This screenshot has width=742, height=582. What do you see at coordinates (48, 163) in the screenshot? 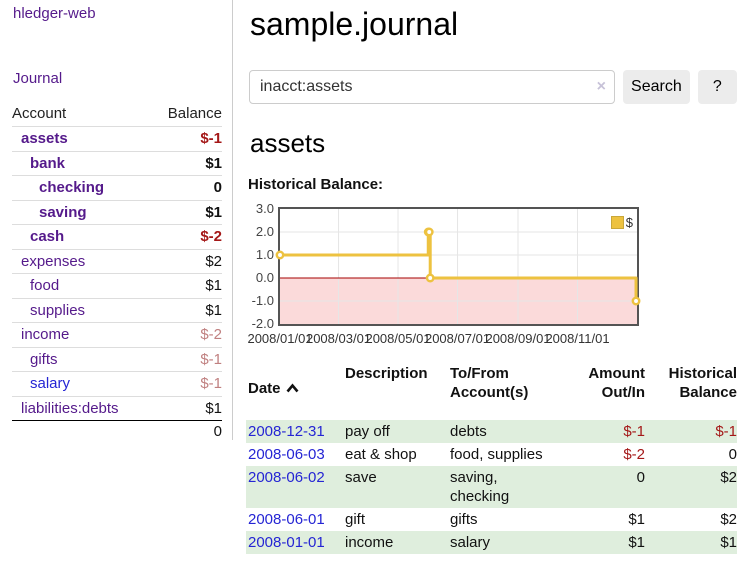
I see `account-link-bank: bank` at bounding box center [48, 163].